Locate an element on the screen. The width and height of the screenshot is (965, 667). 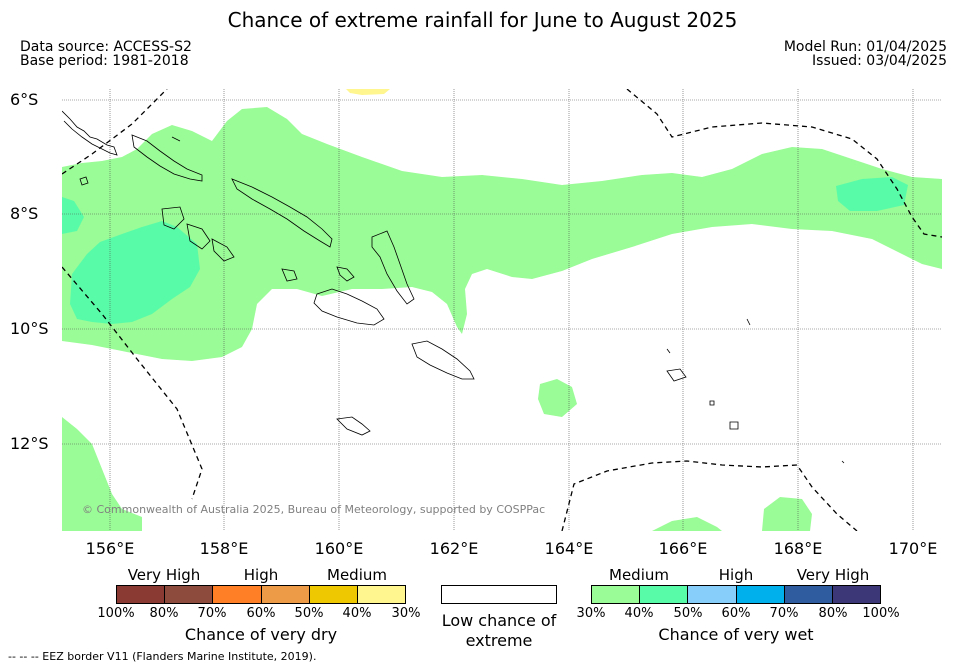
legend-wet-tick: 50% is located at coordinates (688, 613).